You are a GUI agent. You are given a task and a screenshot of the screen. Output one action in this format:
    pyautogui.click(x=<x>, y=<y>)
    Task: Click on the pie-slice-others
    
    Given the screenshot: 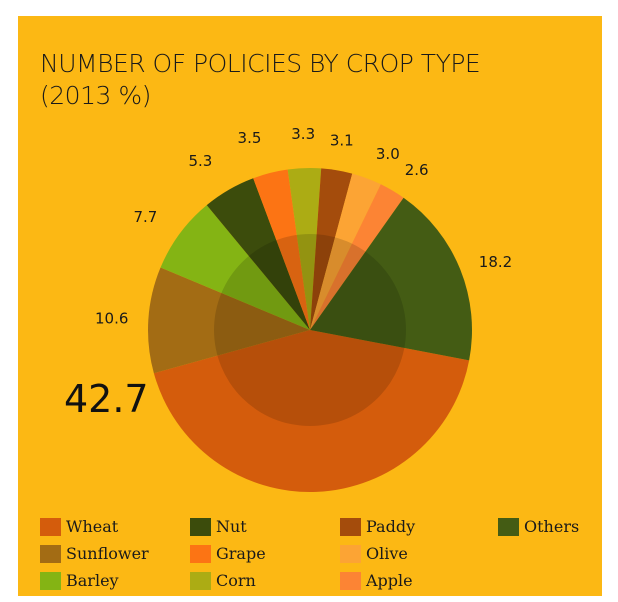 What is the action you would take?
    pyautogui.click(x=391, y=279)
    